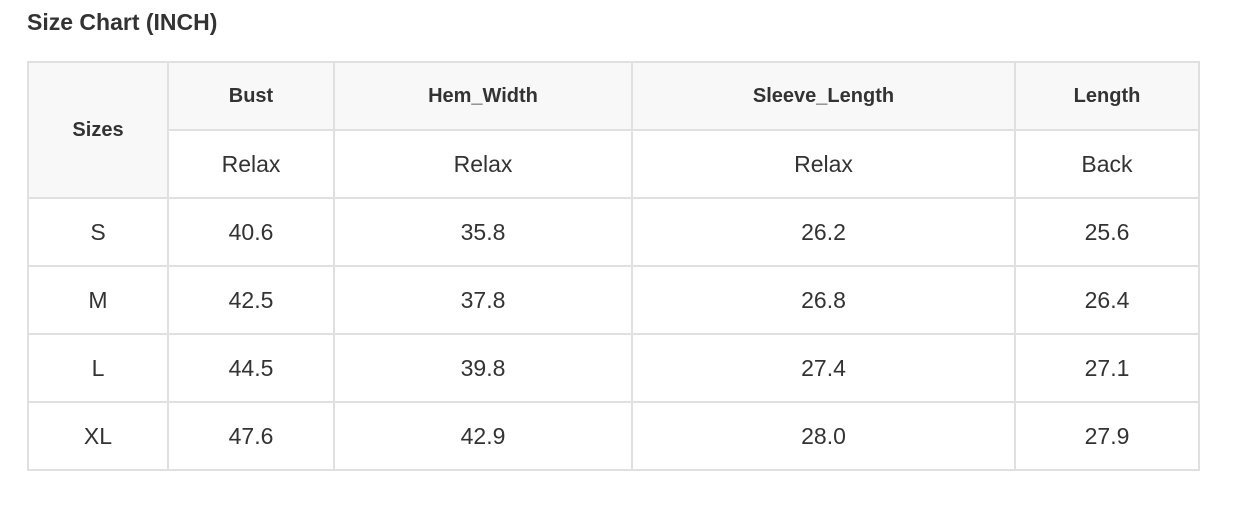 This screenshot has width=1248, height=520. I want to click on measurement-cell: 26.8, so click(823, 300).